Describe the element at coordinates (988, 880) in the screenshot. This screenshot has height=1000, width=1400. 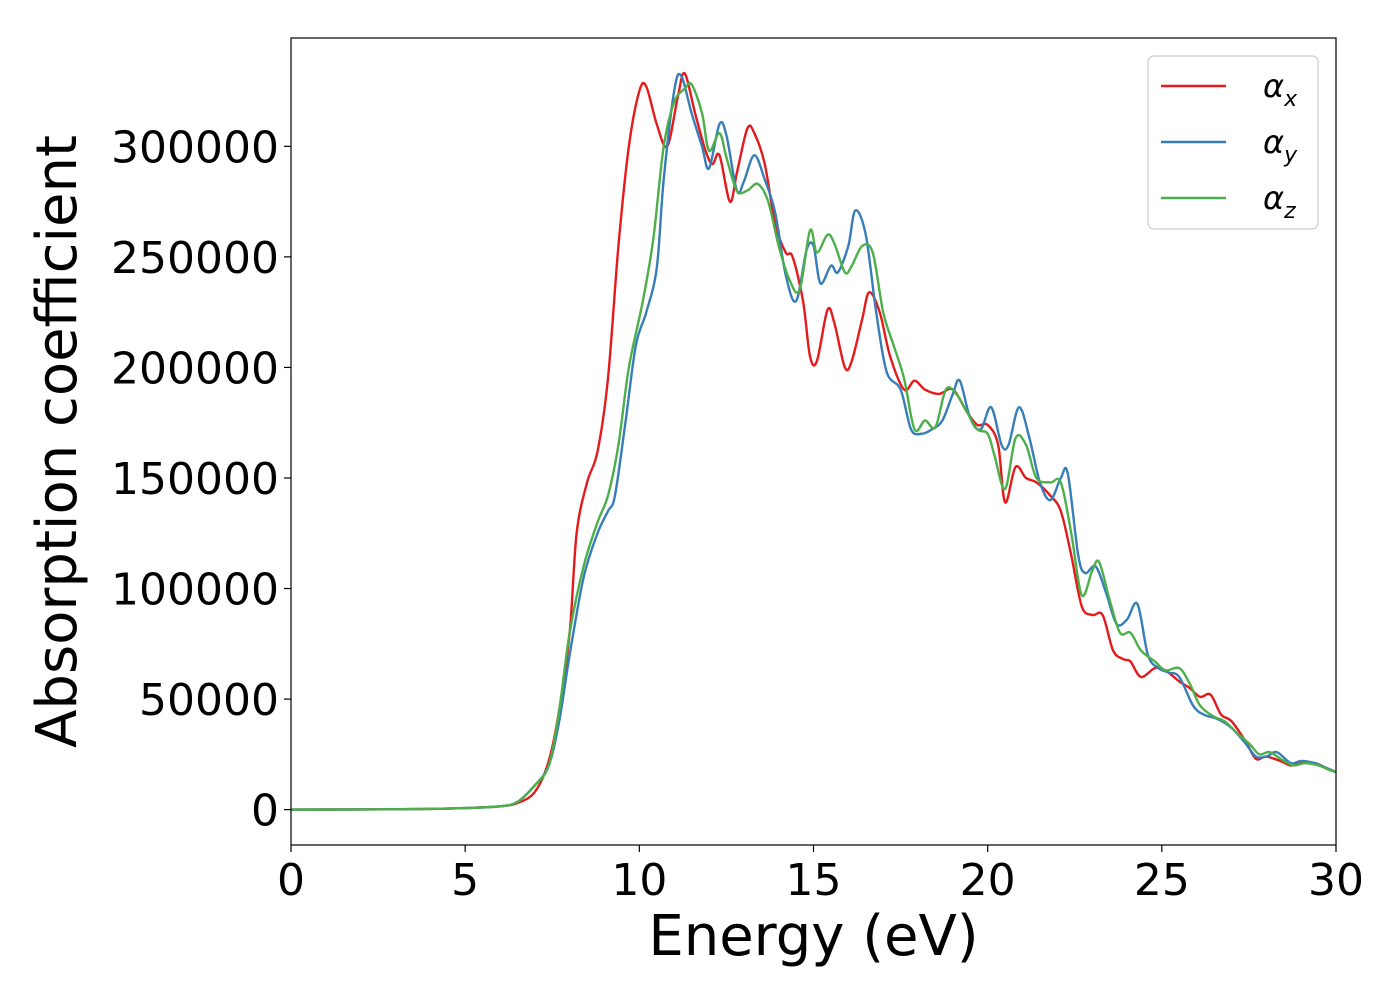
I see `x-tick-label: 20` at that location.